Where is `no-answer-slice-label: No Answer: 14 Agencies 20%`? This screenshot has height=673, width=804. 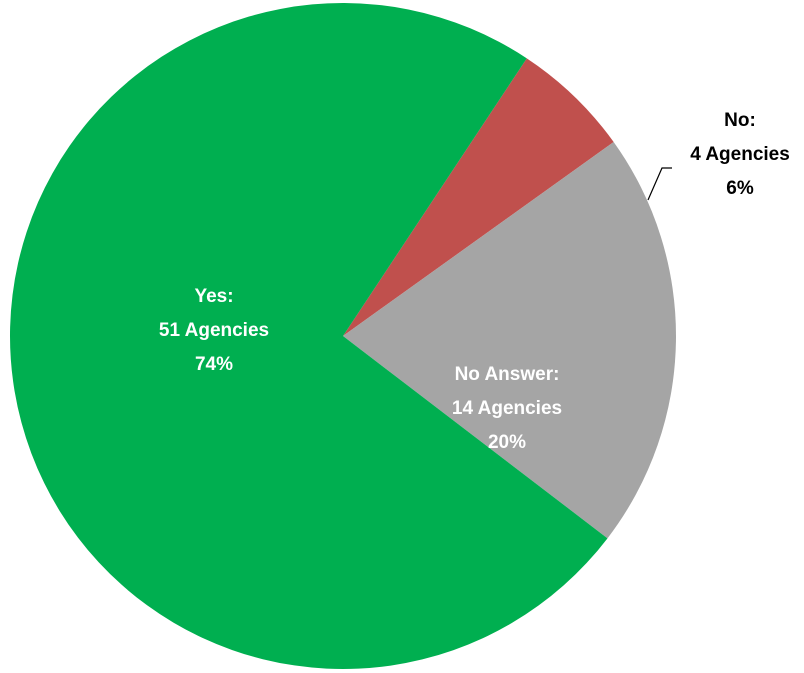 no-answer-slice-label: No Answer: 14 Agencies 20% is located at coordinates (507, 408).